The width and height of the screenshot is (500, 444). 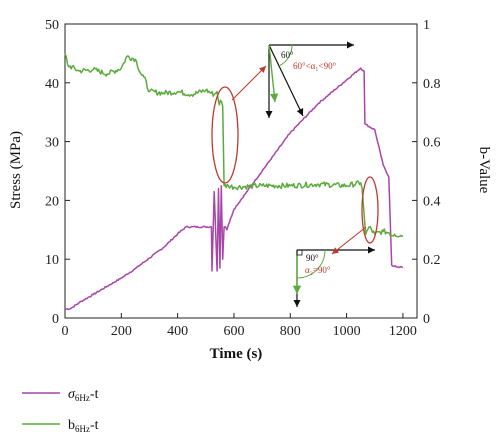 I want to click on legend-bvalue-label: b6Hz-t, so click(x=83, y=426).